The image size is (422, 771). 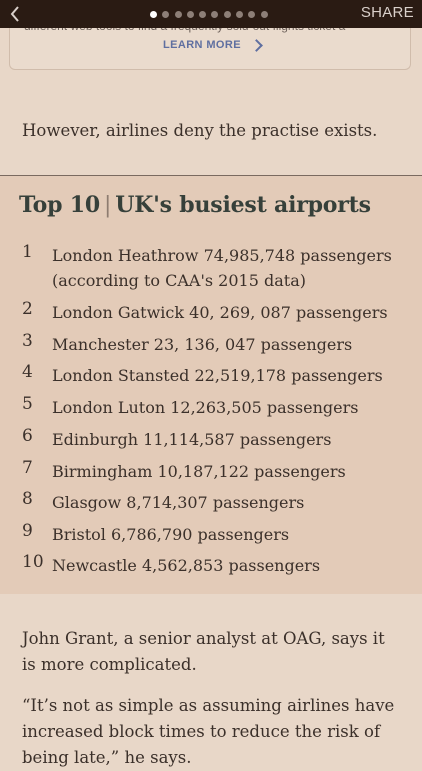 What do you see at coordinates (217, 375) in the screenshot?
I see `top10-entry: London Stansted 22,519,178 passengers` at bounding box center [217, 375].